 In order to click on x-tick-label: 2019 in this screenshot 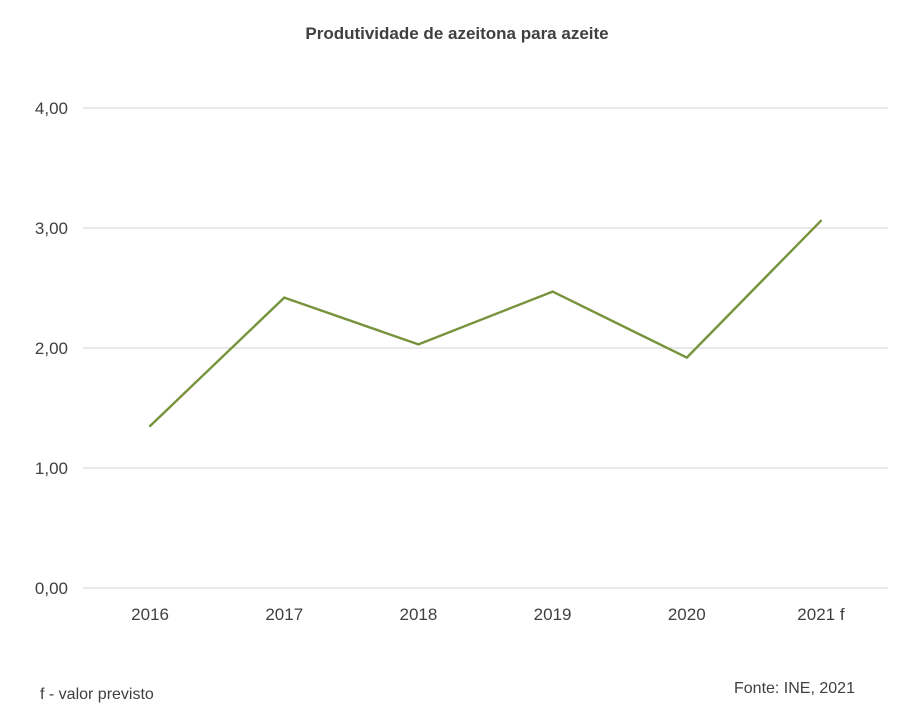, I will do `click(553, 614)`.